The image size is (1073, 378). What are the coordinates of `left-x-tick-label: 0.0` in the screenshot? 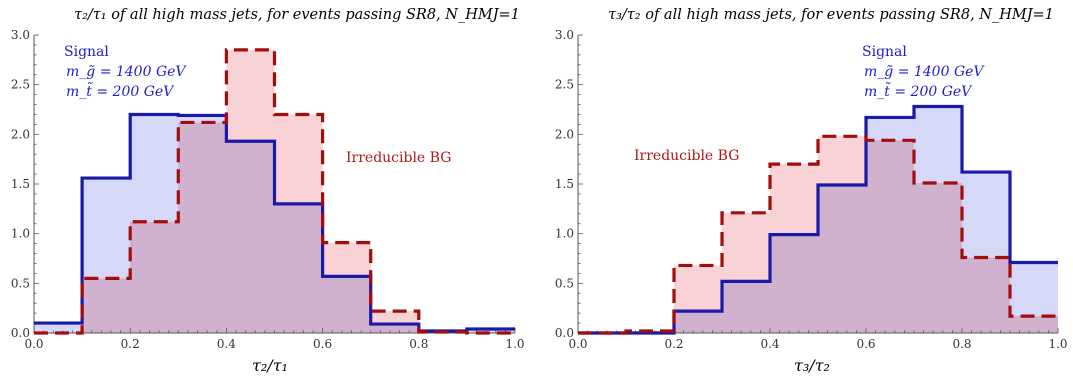 It's located at (33, 344).